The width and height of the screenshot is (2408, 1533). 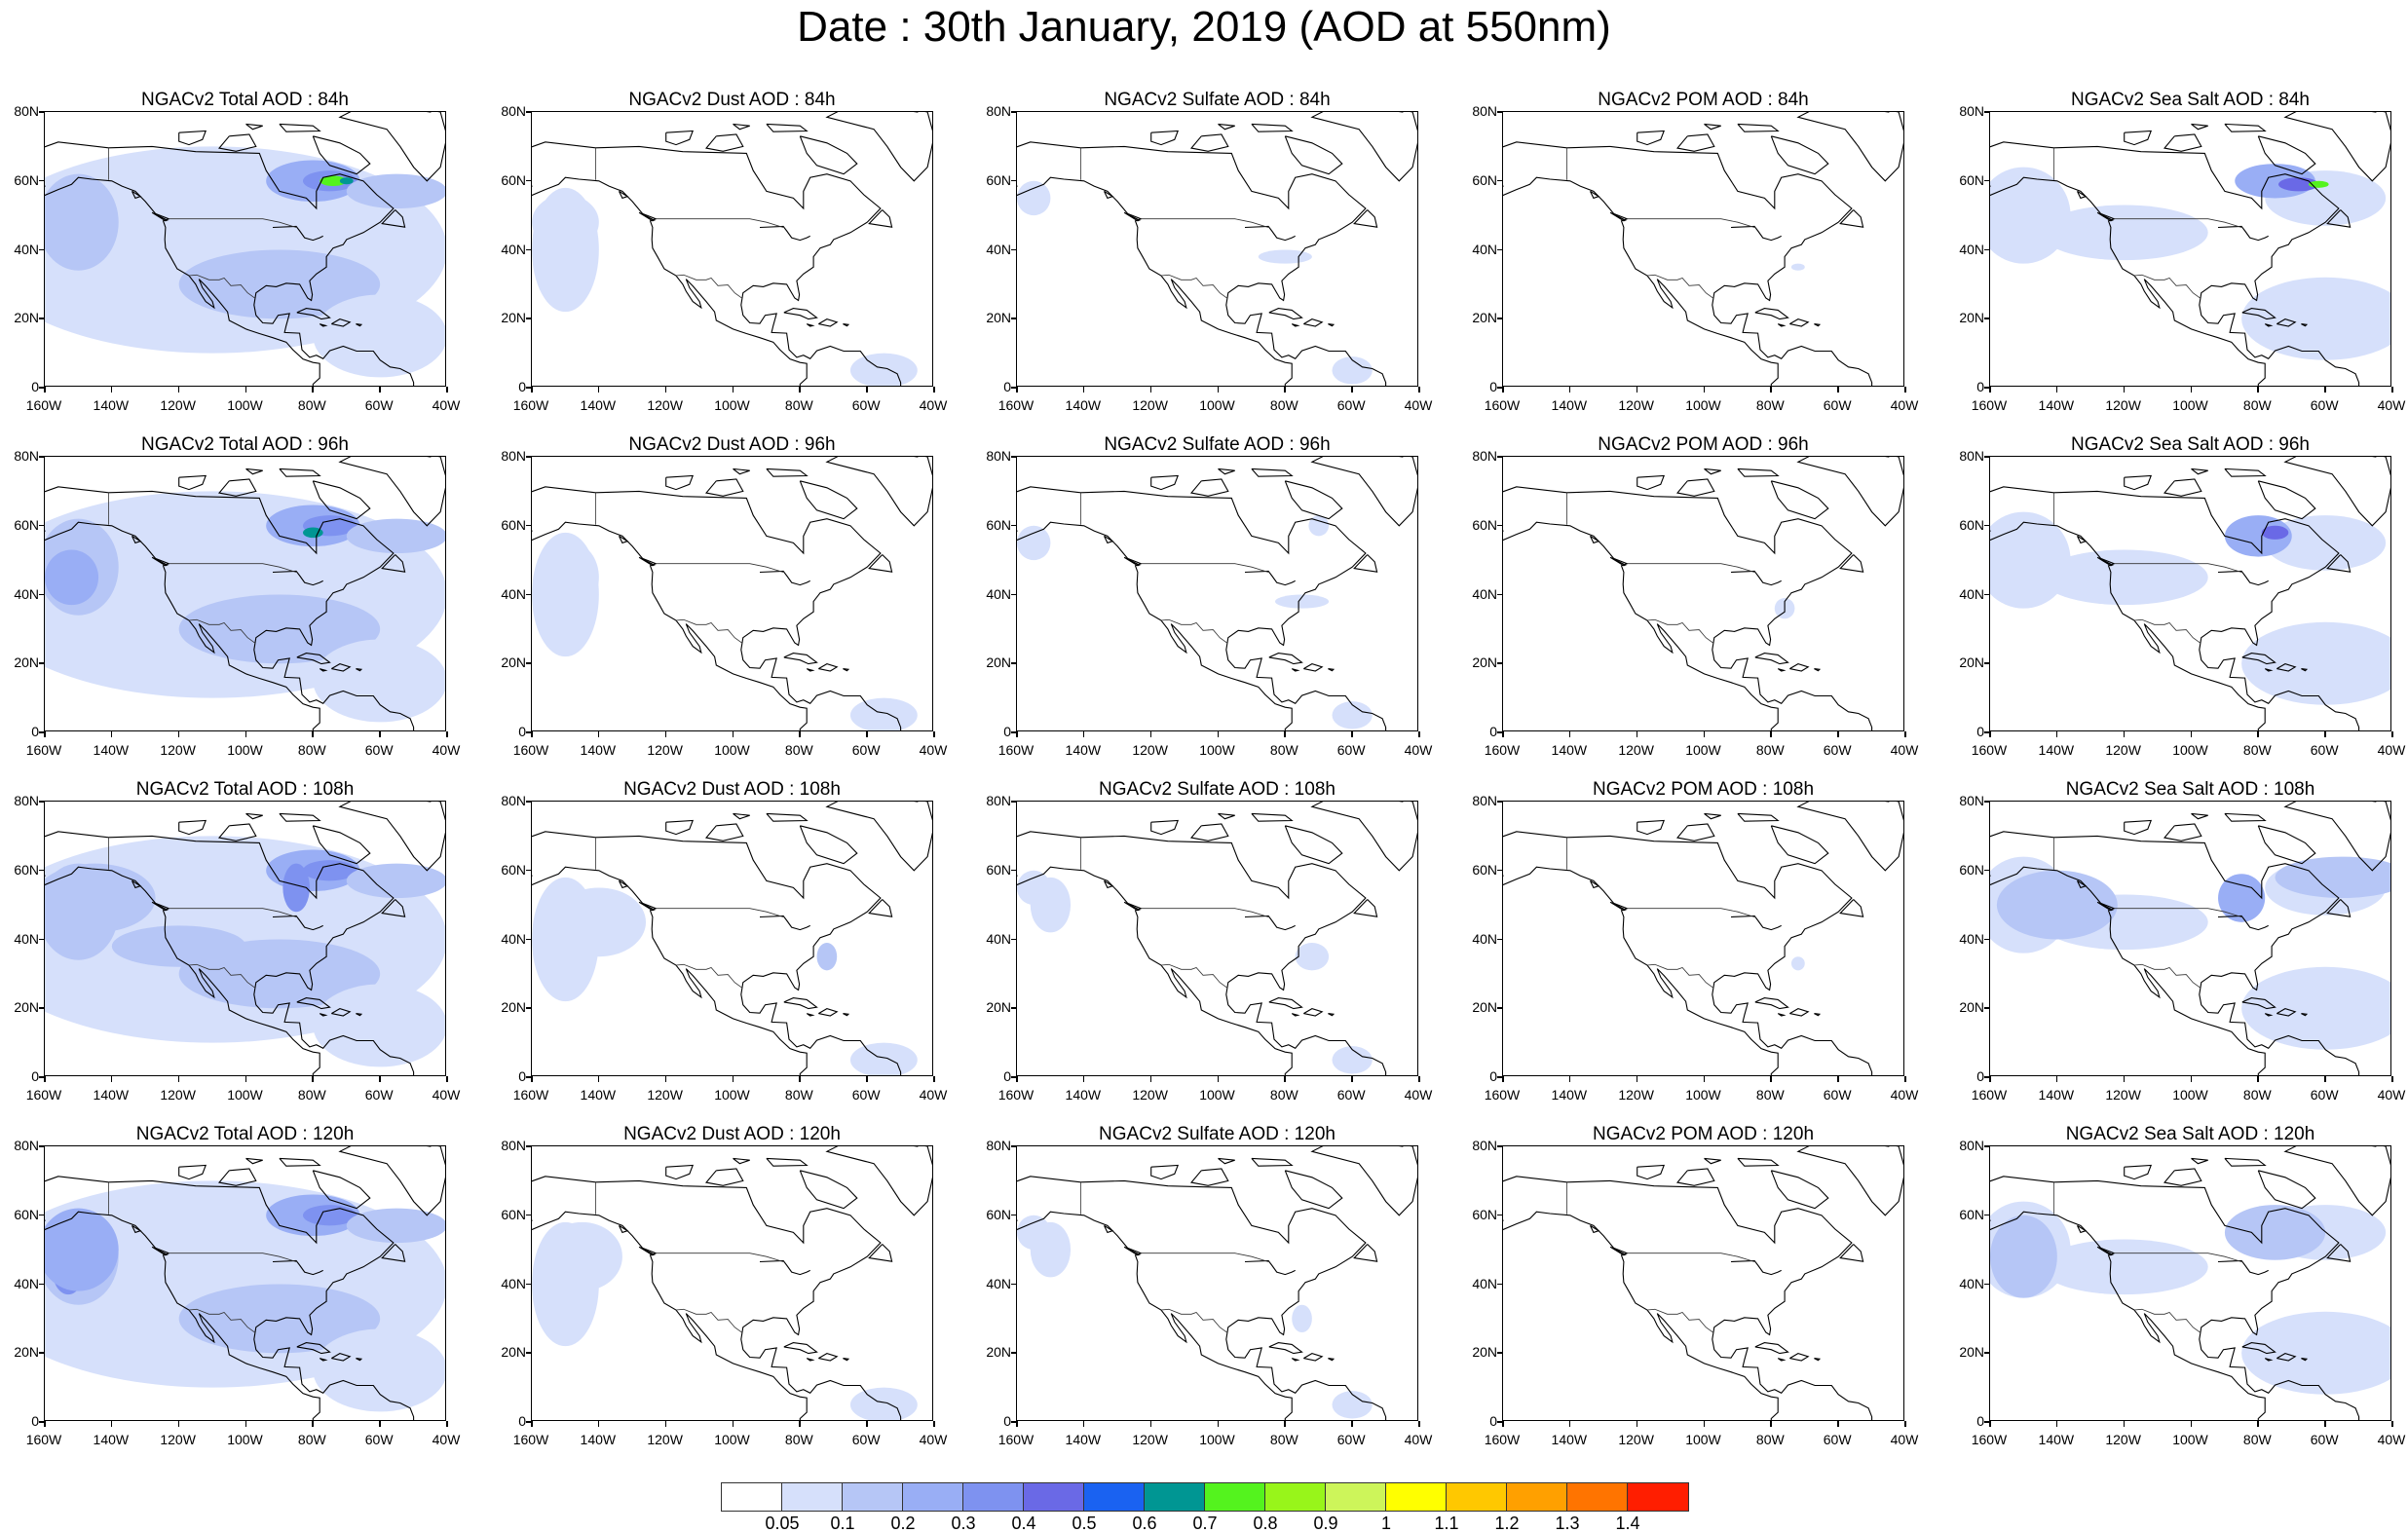 What do you see at coordinates (1283, 1439) in the screenshot?
I see `lon-tick-label: 80W` at bounding box center [1283, 1439].